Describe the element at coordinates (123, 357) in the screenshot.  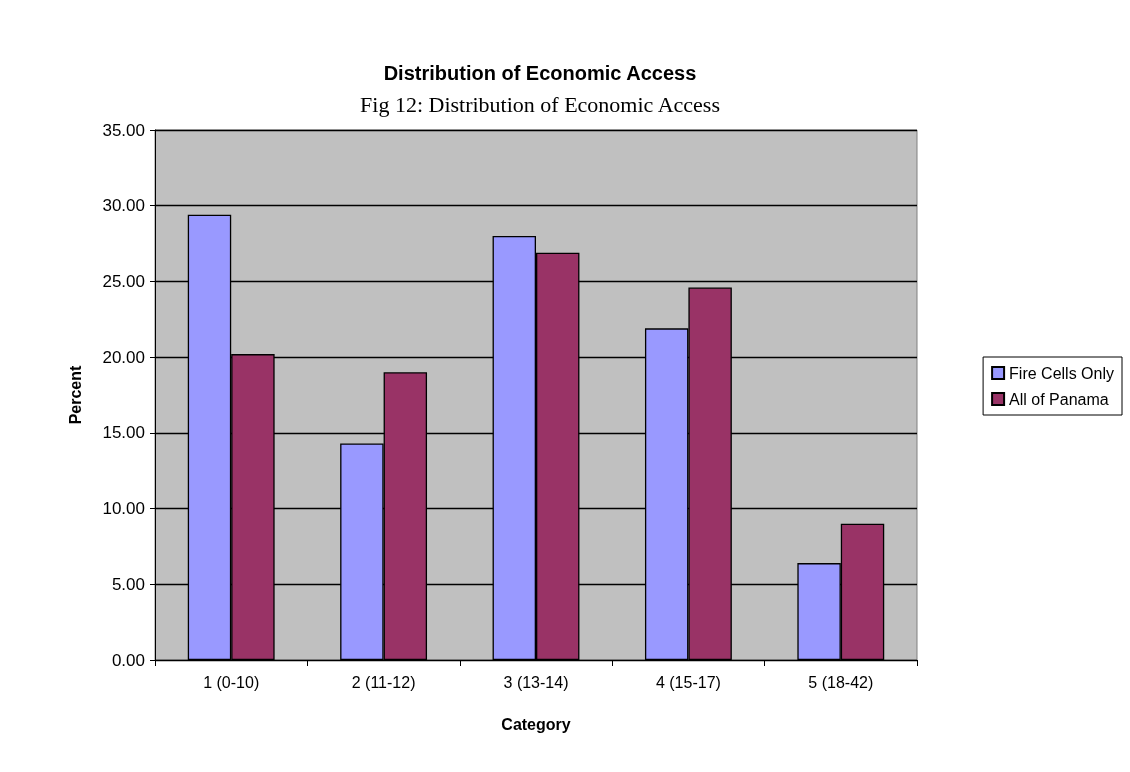
I see `y-tick-label: 20.00` at that location.